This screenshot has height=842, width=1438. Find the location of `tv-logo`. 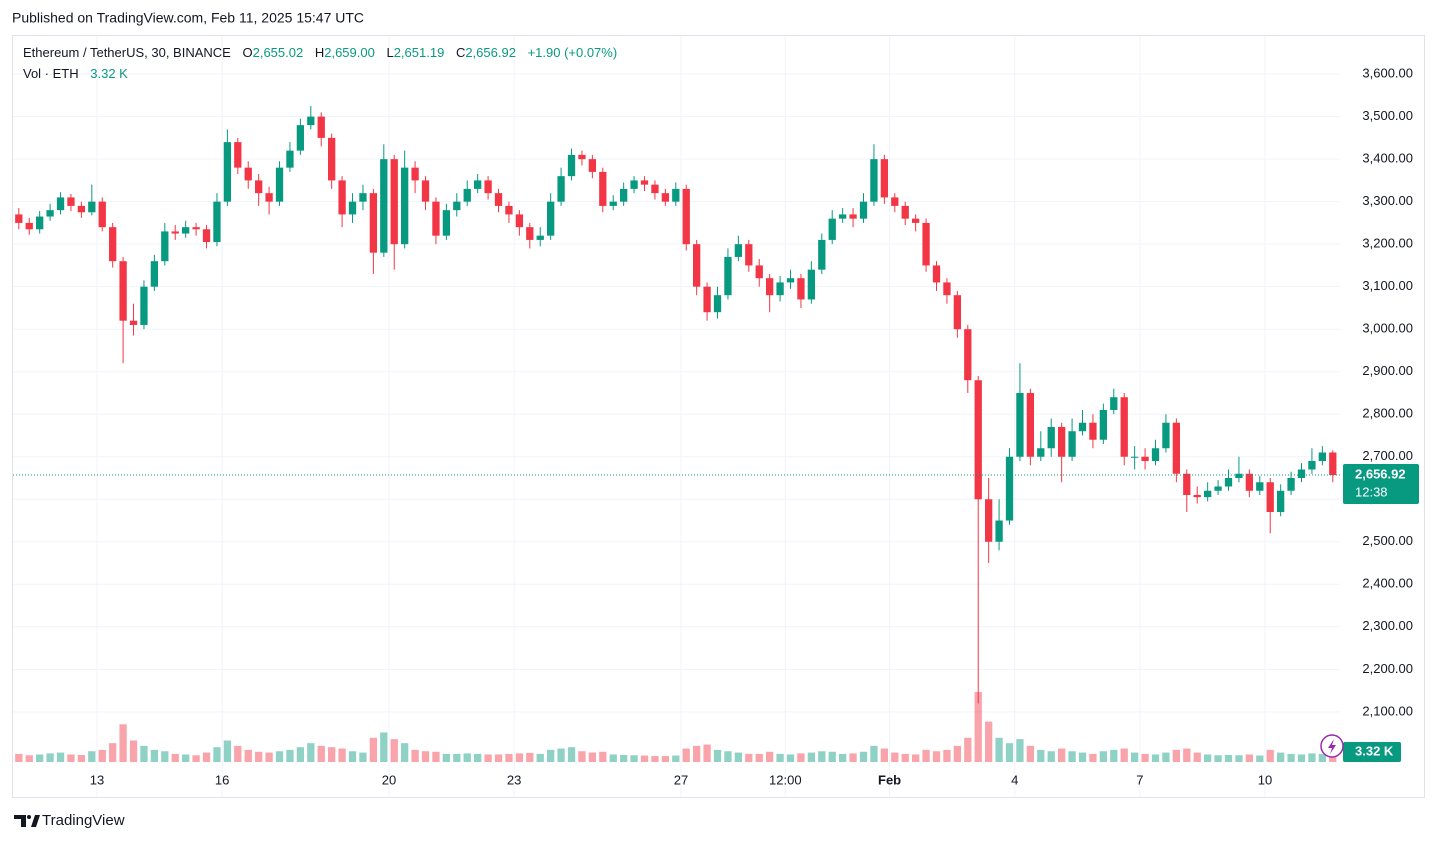

tv-logo is located at coordinates (27, 821).